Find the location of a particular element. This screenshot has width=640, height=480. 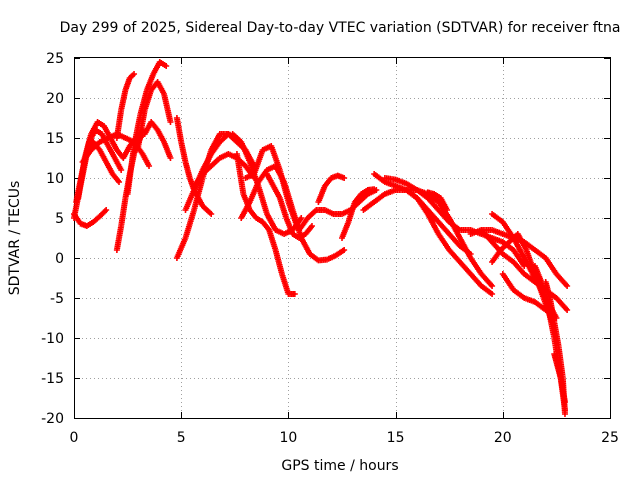

x-tick-label: 20 is located at coordinates (503, 438).